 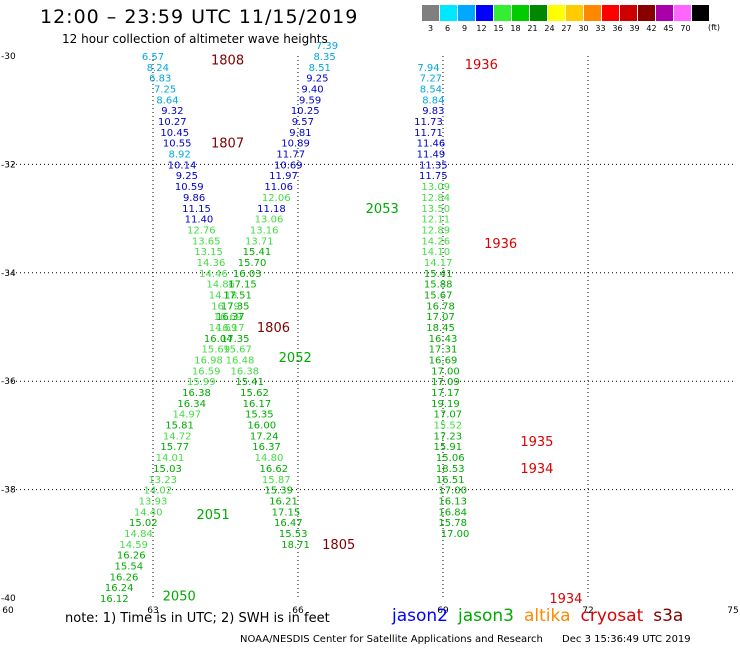 What do you see at coordinates (179, 426) in the screenshot?
I see `wave-height-label: 15.81` at bounding box center [179, 426].